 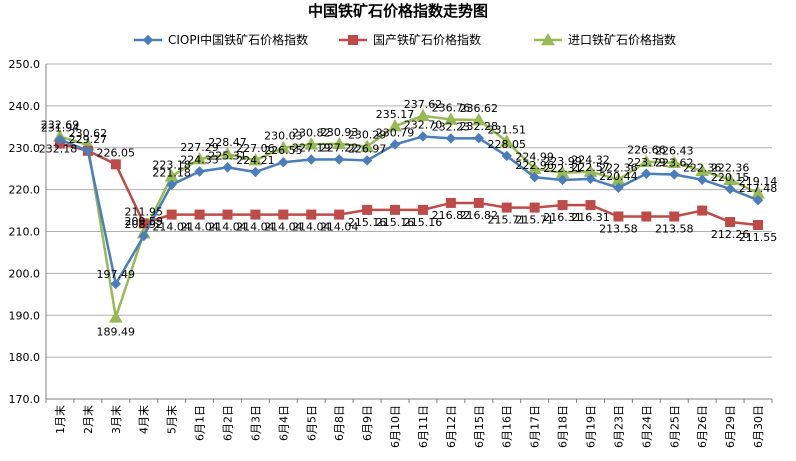 What do you see at coordinates (25, 273) in the screenshot?
I see `y-tick-label: 200.0` at bounding box center [25, 273].